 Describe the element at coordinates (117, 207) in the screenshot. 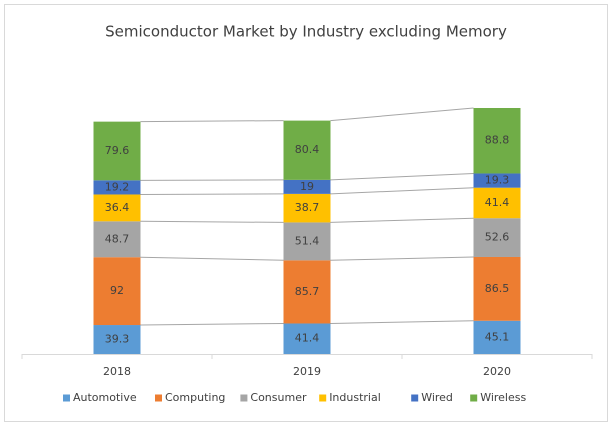

I see `data-label: 36.4` at that location.